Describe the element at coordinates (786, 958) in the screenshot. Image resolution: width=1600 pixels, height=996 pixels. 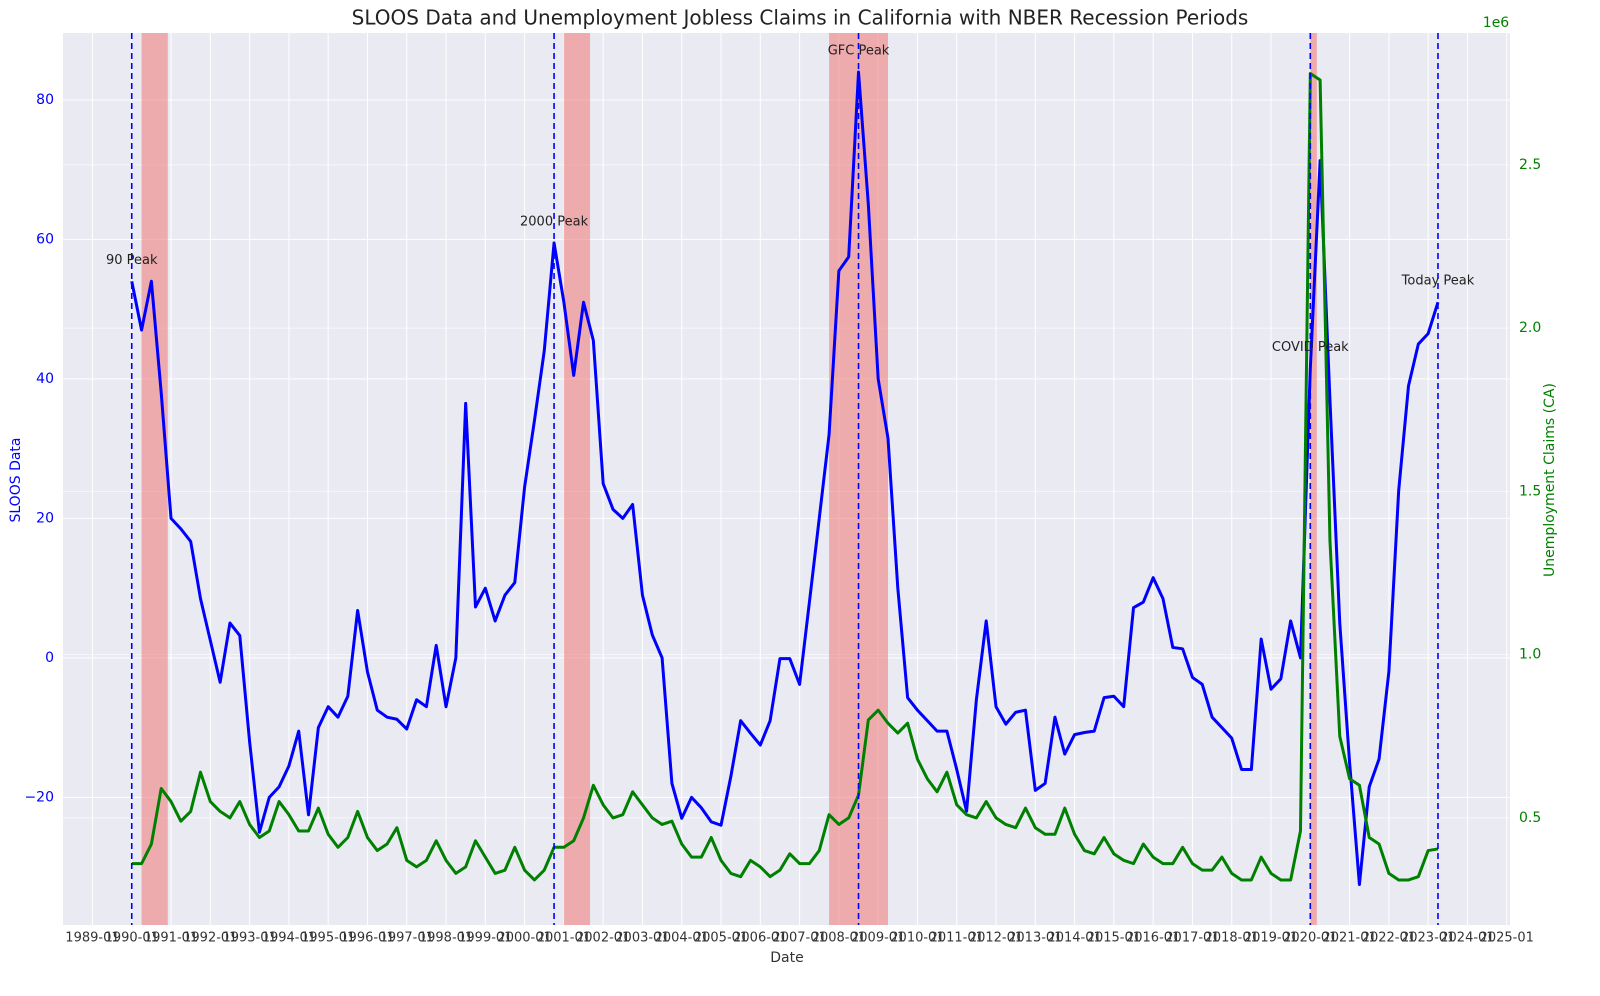
I see `x-axis-label: Date` at that location.